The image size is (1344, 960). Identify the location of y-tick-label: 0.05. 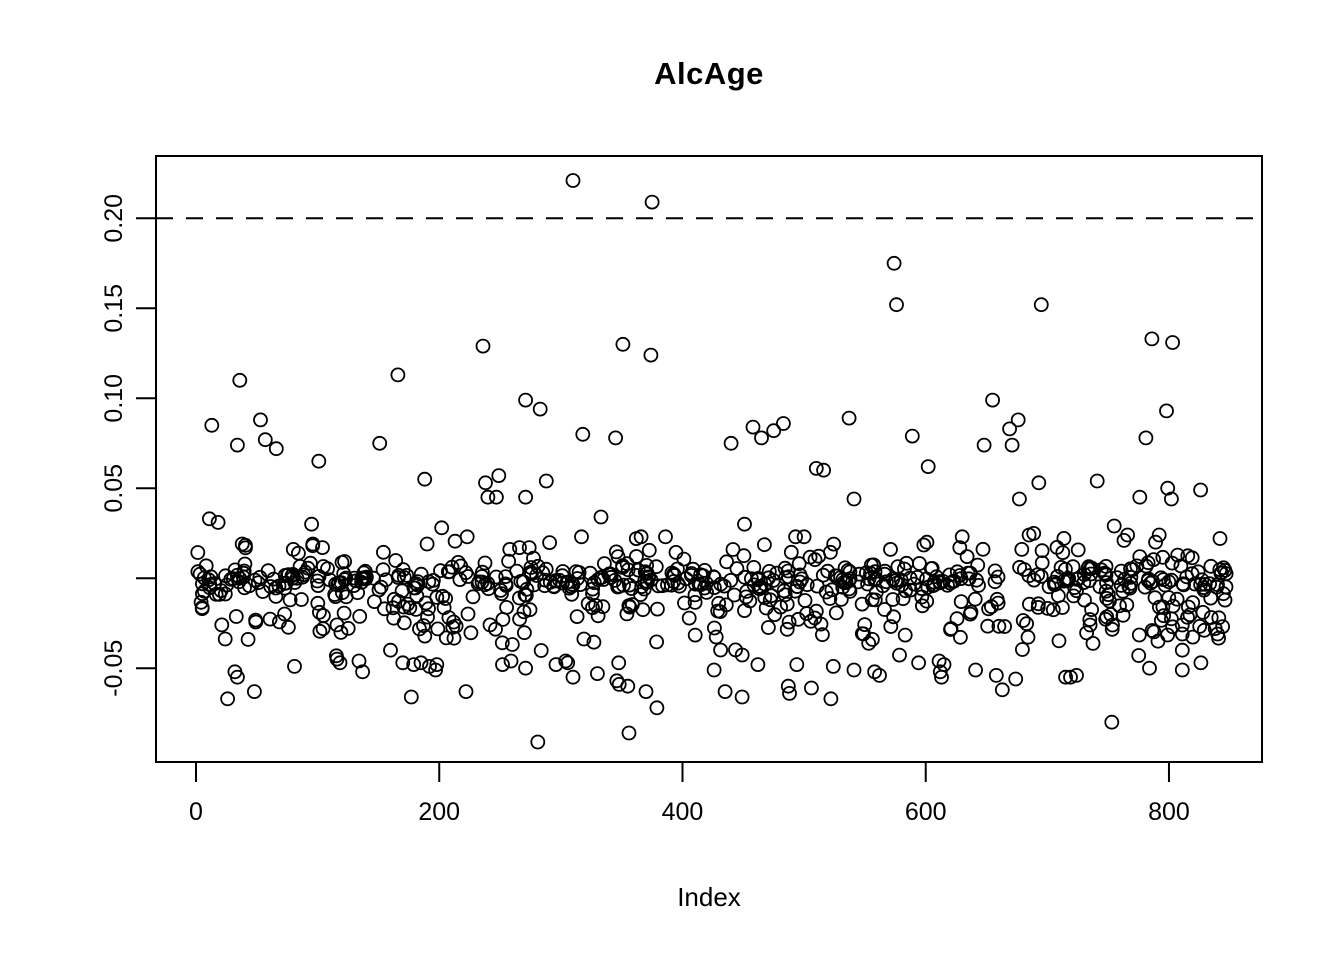
(114, 488).